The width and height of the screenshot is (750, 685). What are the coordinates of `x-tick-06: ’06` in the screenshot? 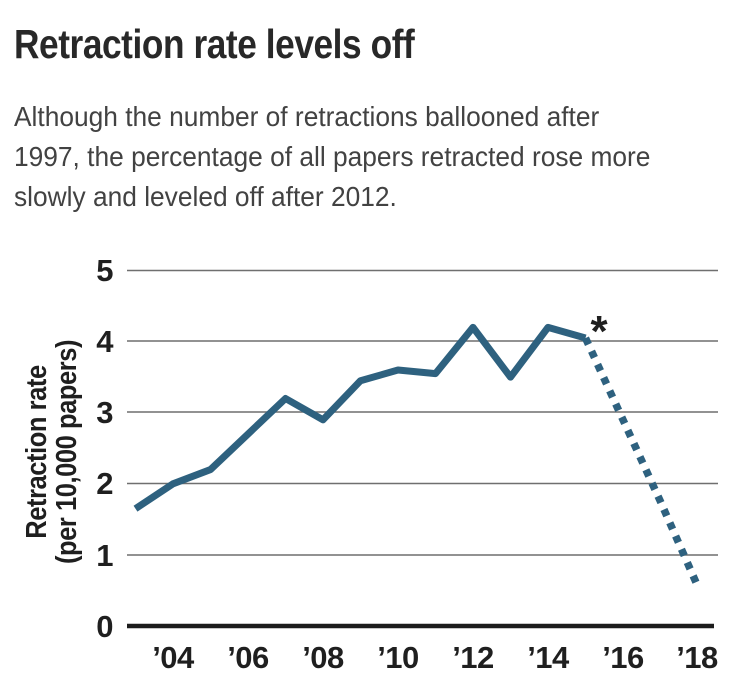 It's located at (248, 657).